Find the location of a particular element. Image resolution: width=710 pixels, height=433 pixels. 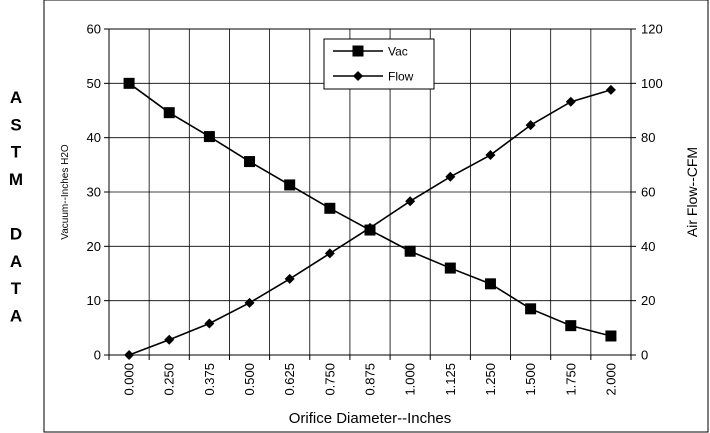

legend-label-flow: Flow is located at coordinates (401, 77).